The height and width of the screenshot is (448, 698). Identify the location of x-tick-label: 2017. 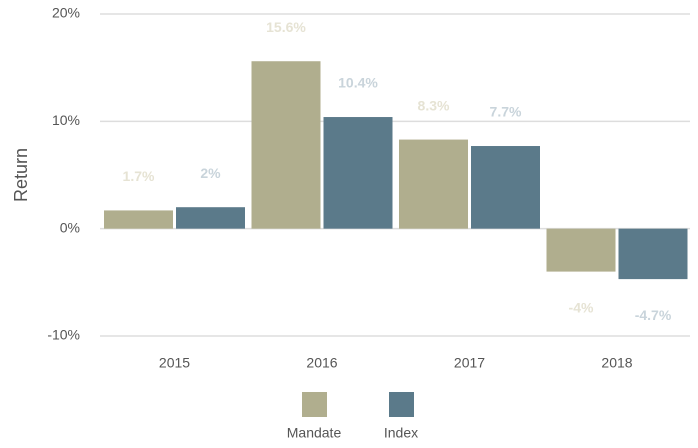
(469, 363).